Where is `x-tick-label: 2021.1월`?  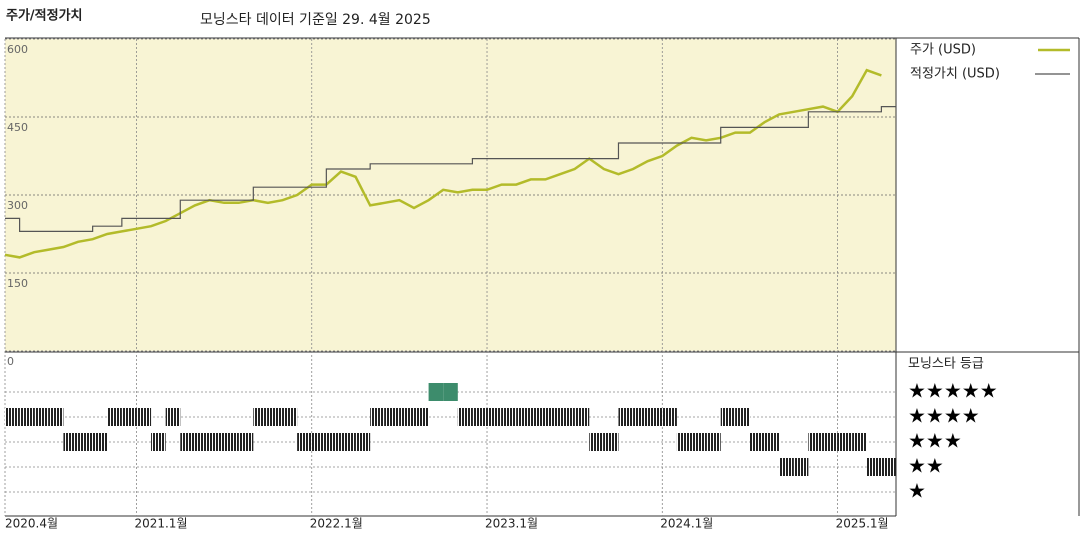 x-tick-label: 2021.1월 is located at coordinates (160, 524).